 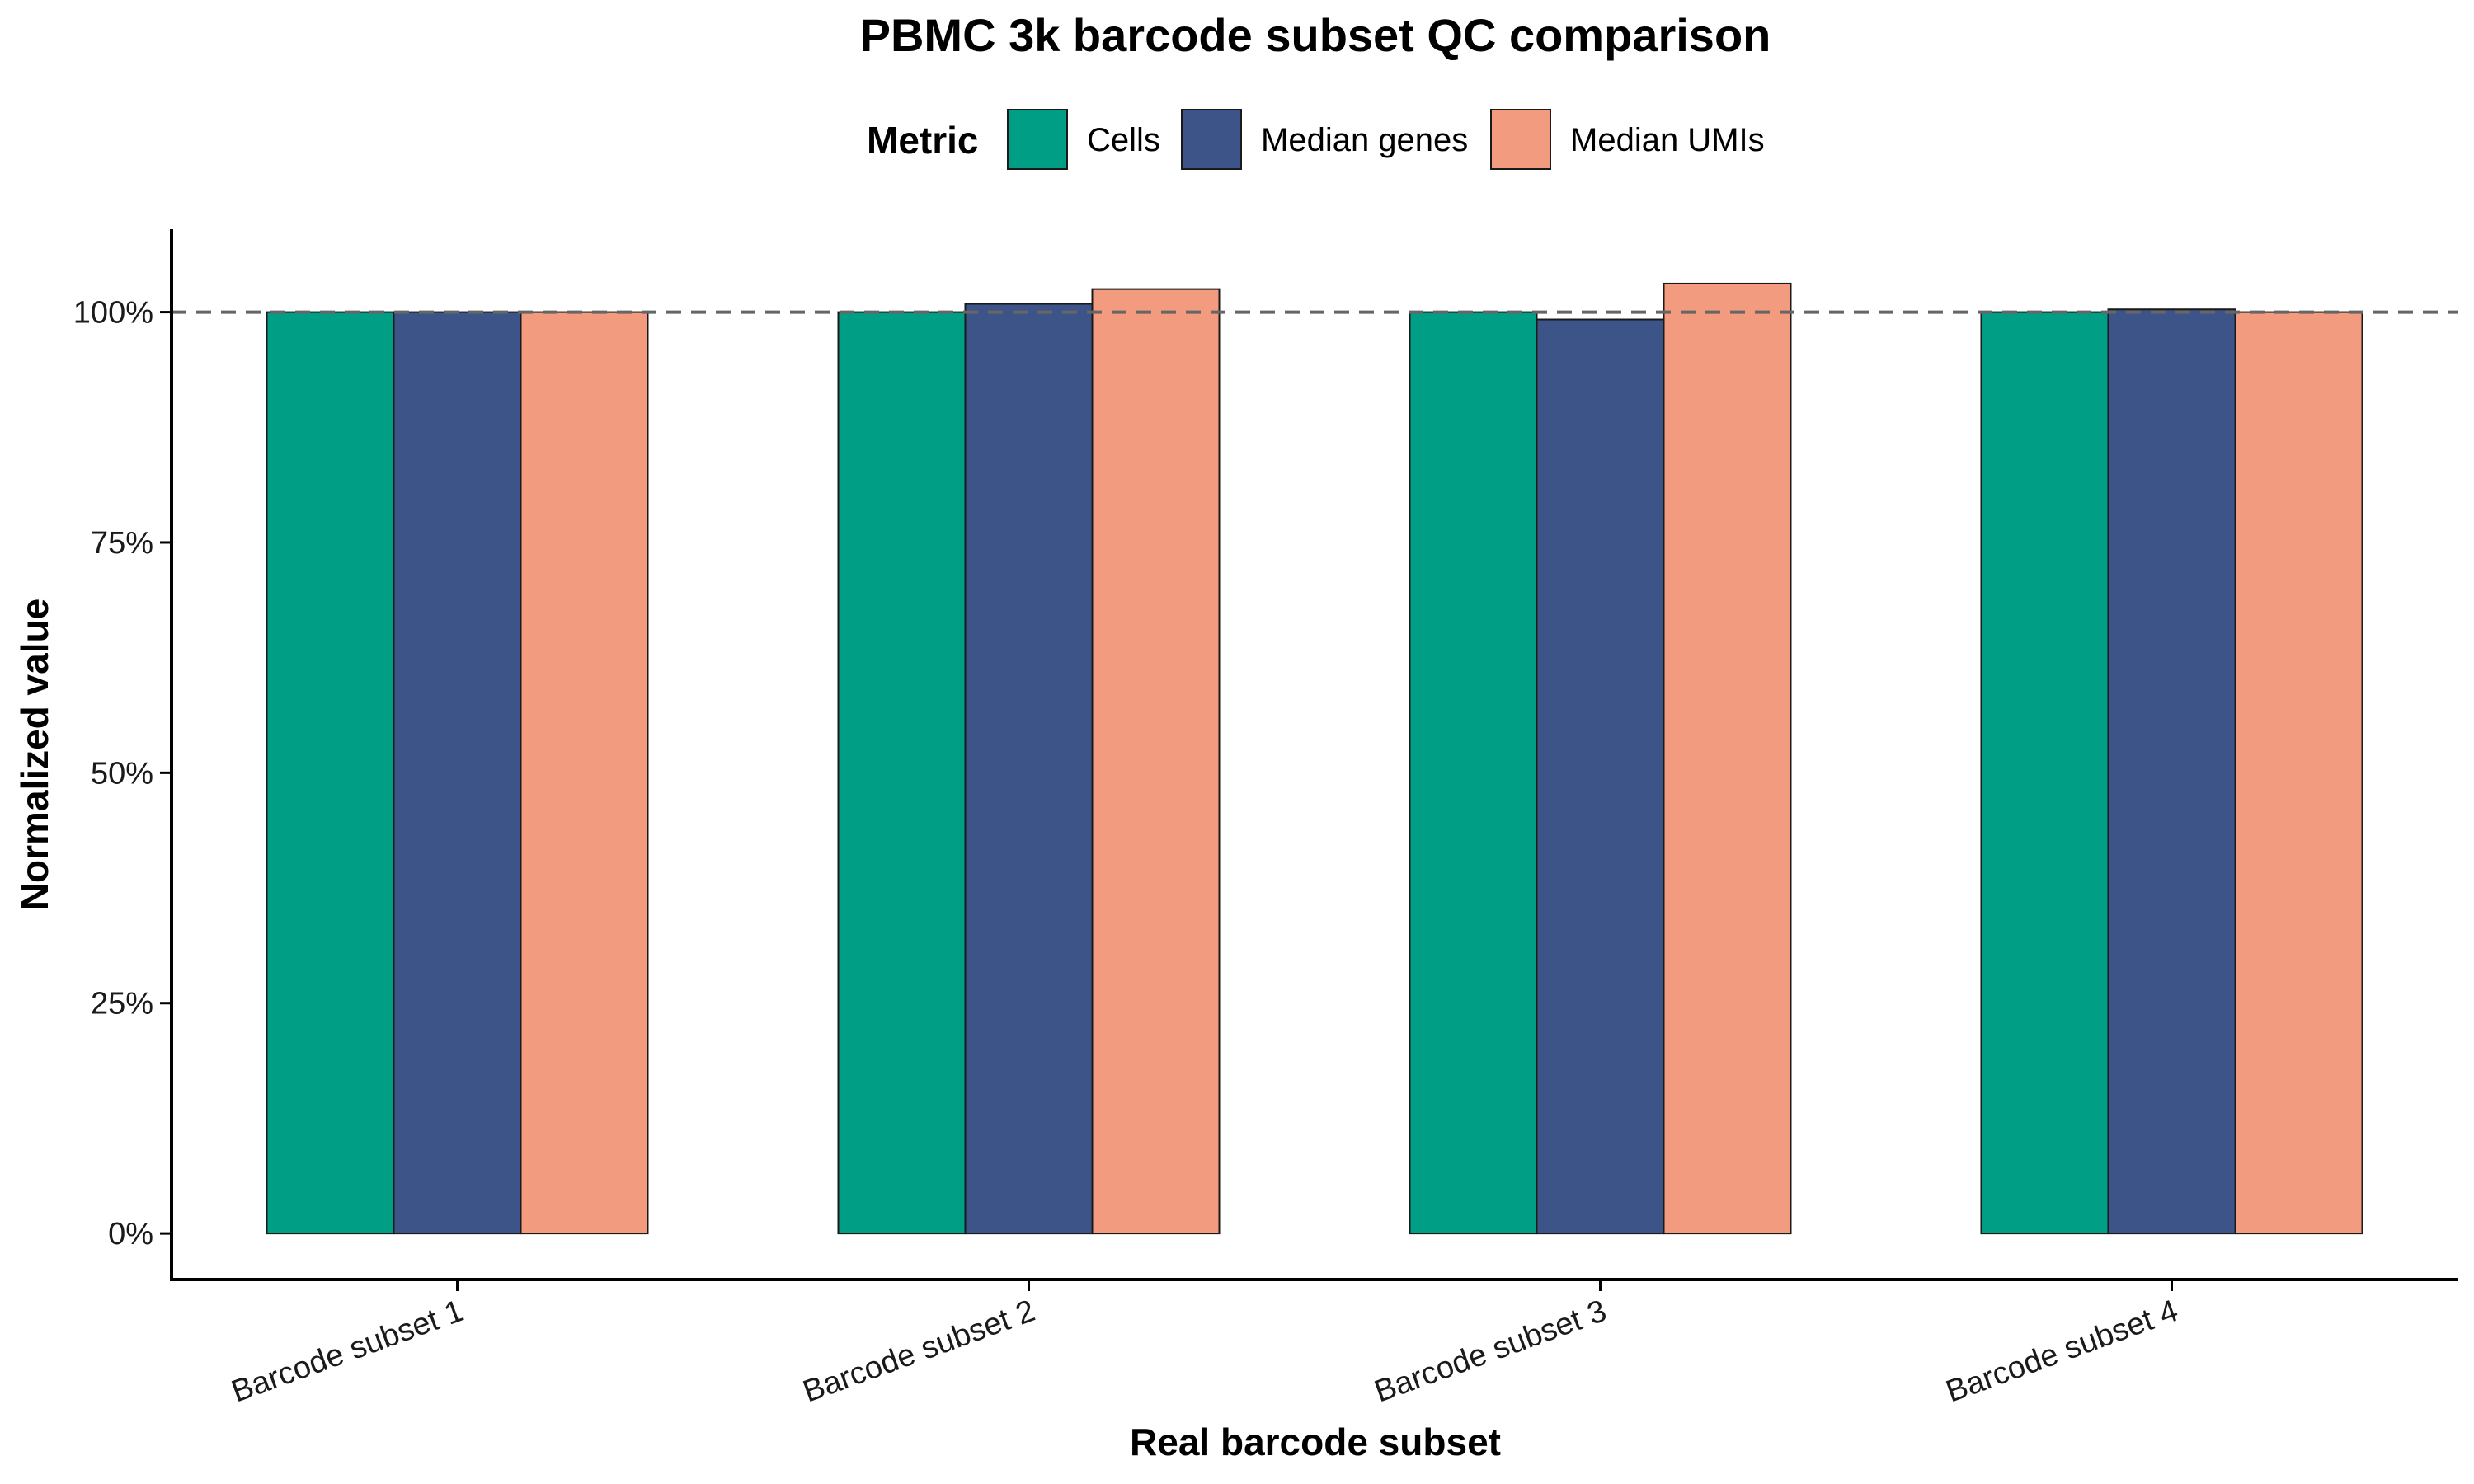 I want to click on legend-key-cells, so click(x=1037, y=139).